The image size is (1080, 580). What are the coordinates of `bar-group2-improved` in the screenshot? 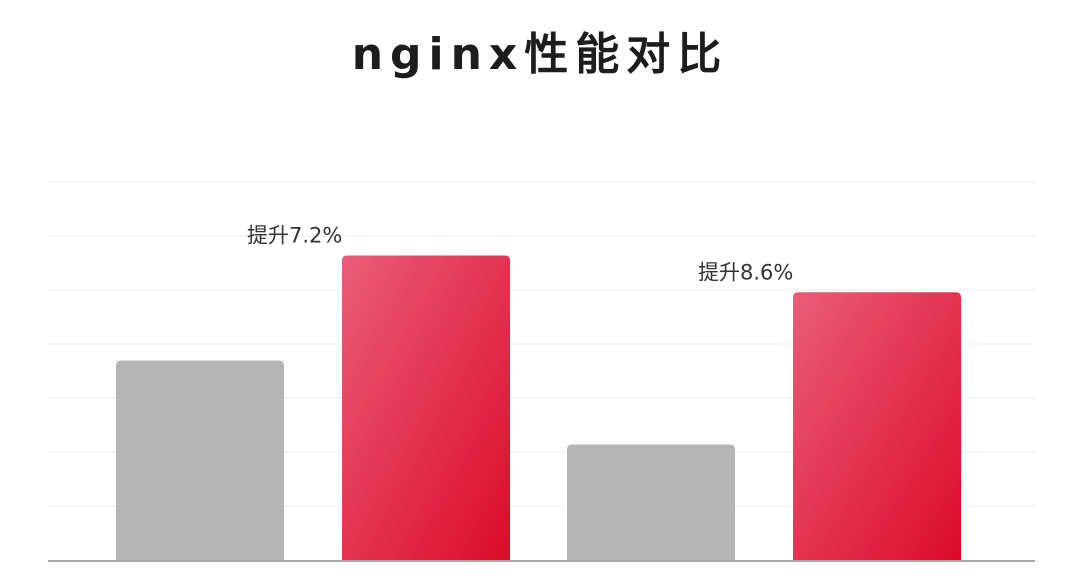 It's located at (877, 426).